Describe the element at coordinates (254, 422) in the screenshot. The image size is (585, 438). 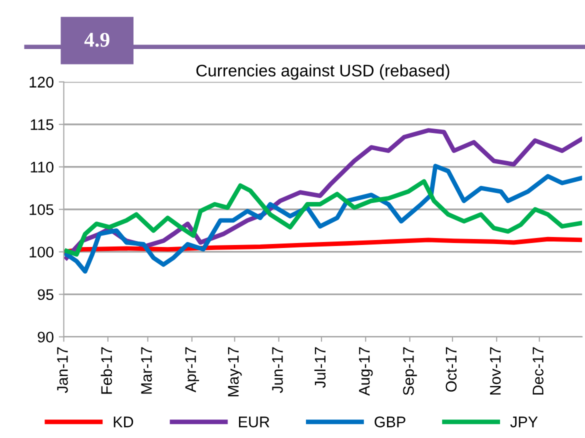
I see `legend-label: EUR` at that location.